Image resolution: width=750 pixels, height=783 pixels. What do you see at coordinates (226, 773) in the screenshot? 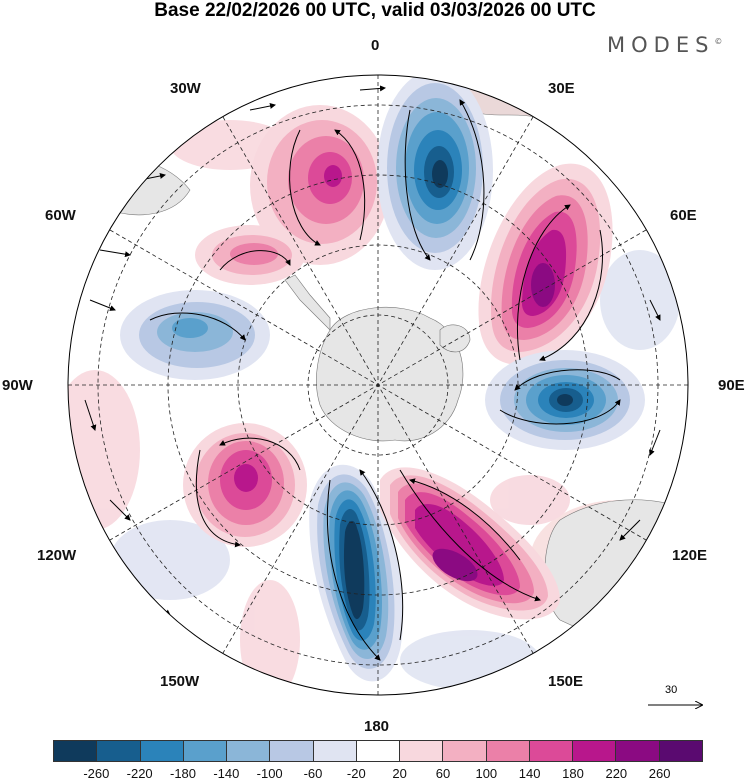
I see `colorbar-tick-label: -140` at bounding box center [226, 773].